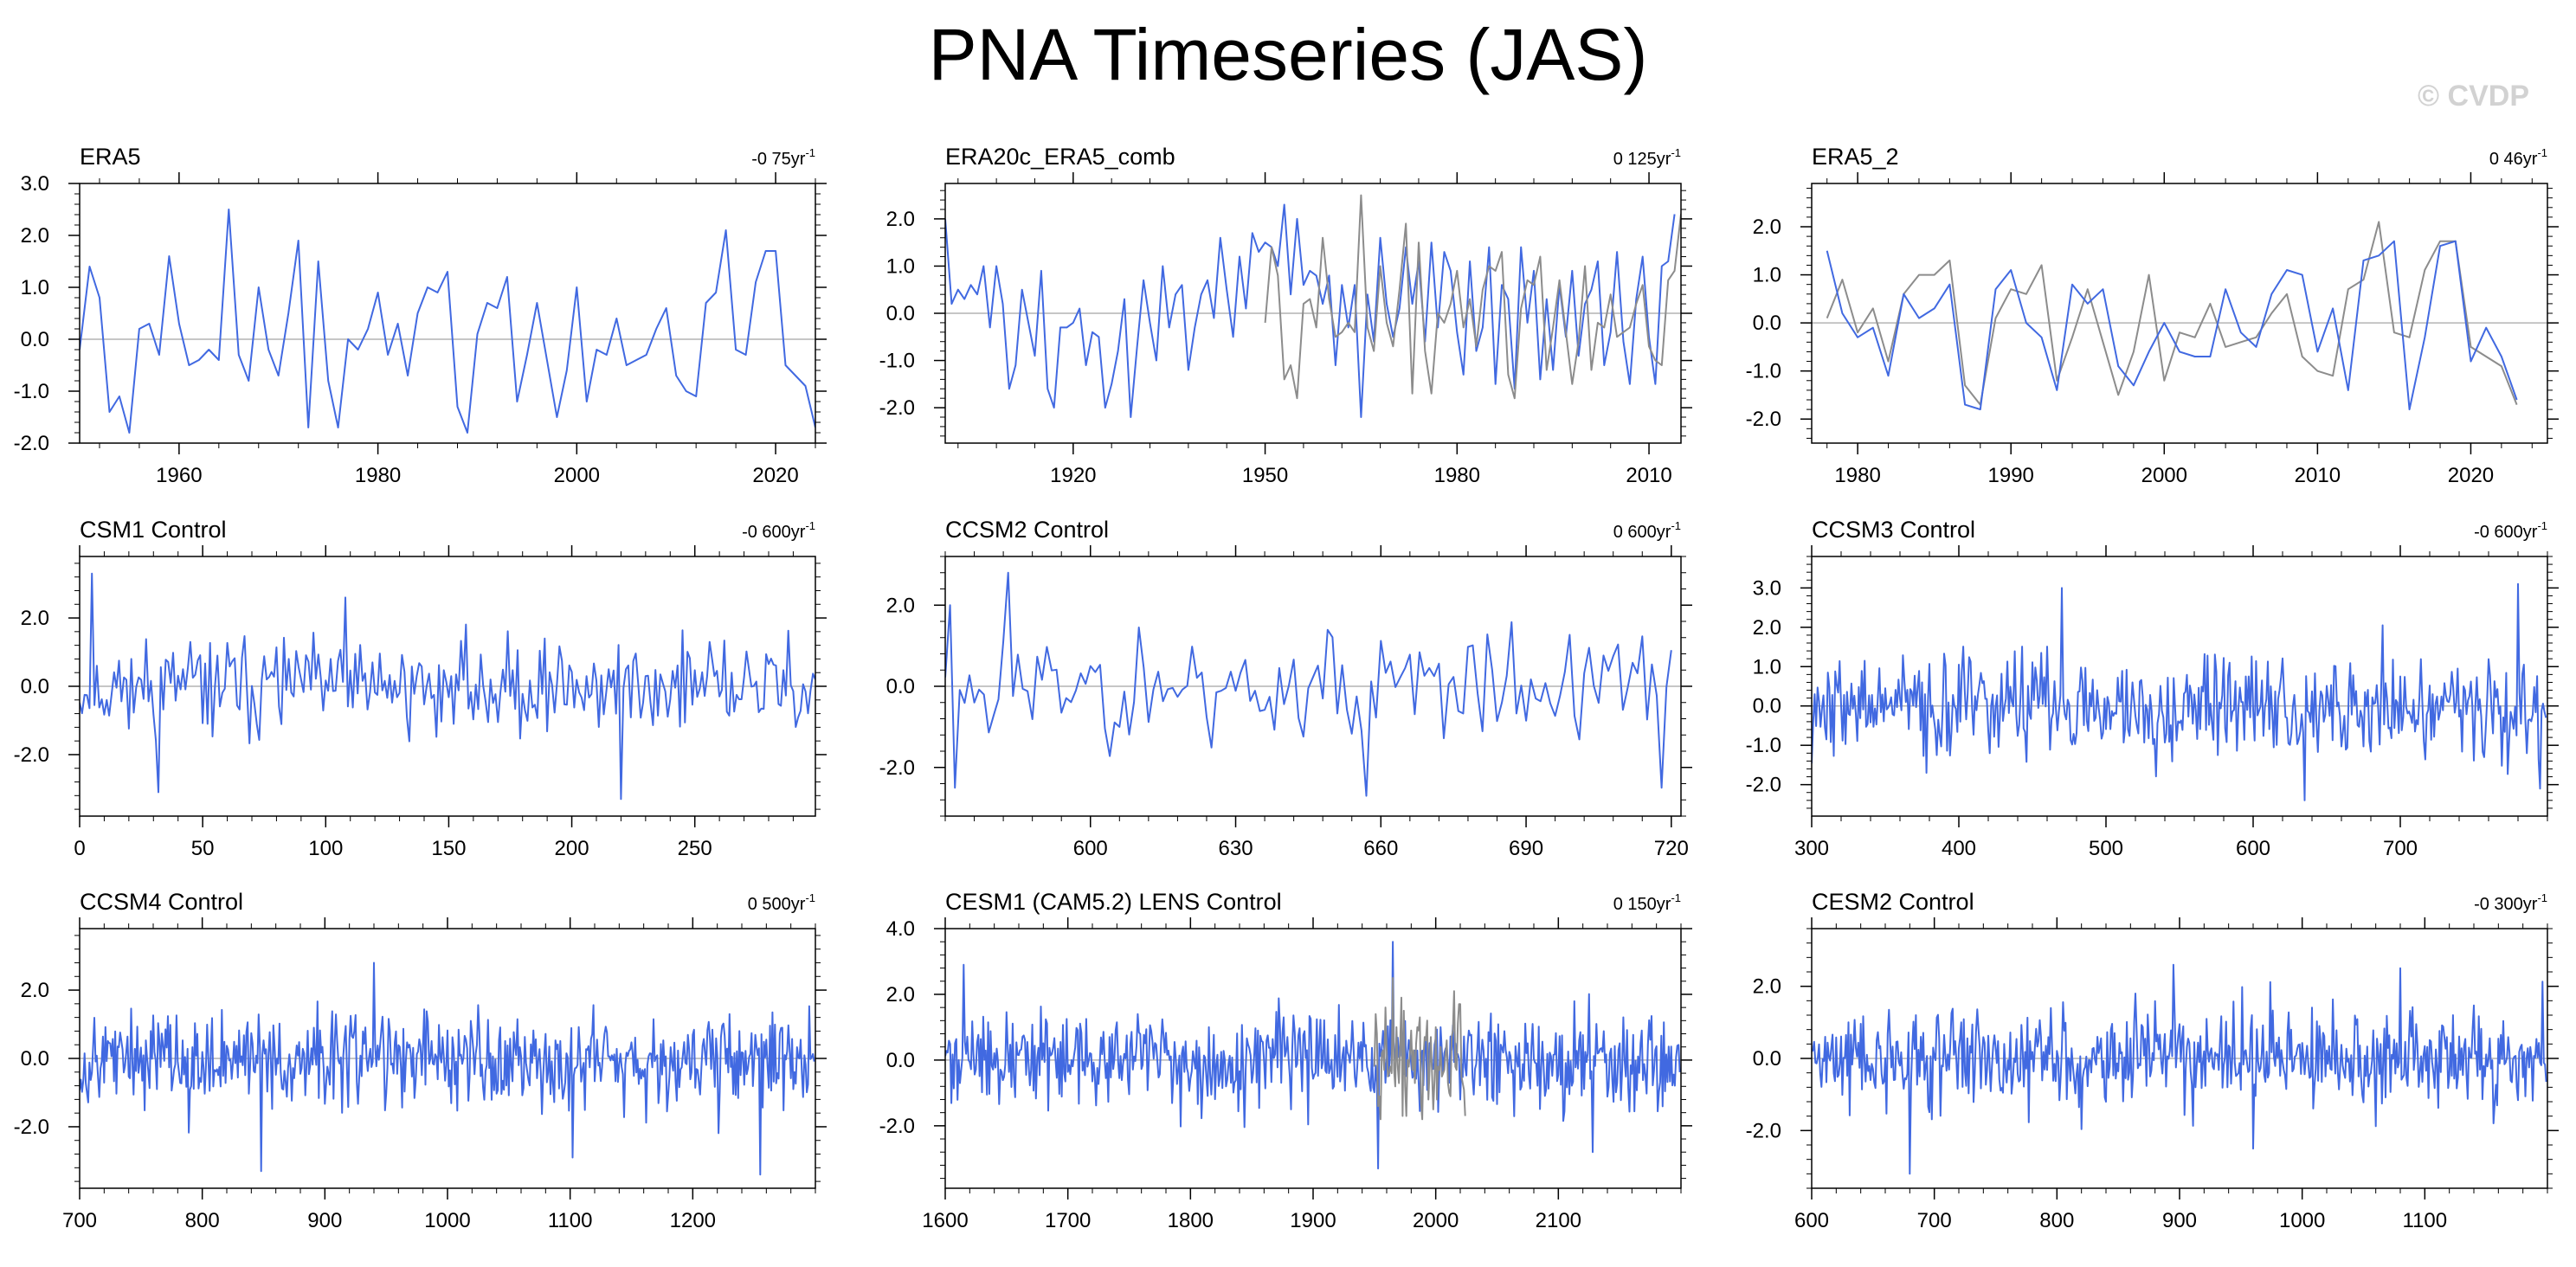 The height and width of the screenshot is (1267, 2576). I want to click on panel-title: CCSM3 Control, so click(1893, 530).